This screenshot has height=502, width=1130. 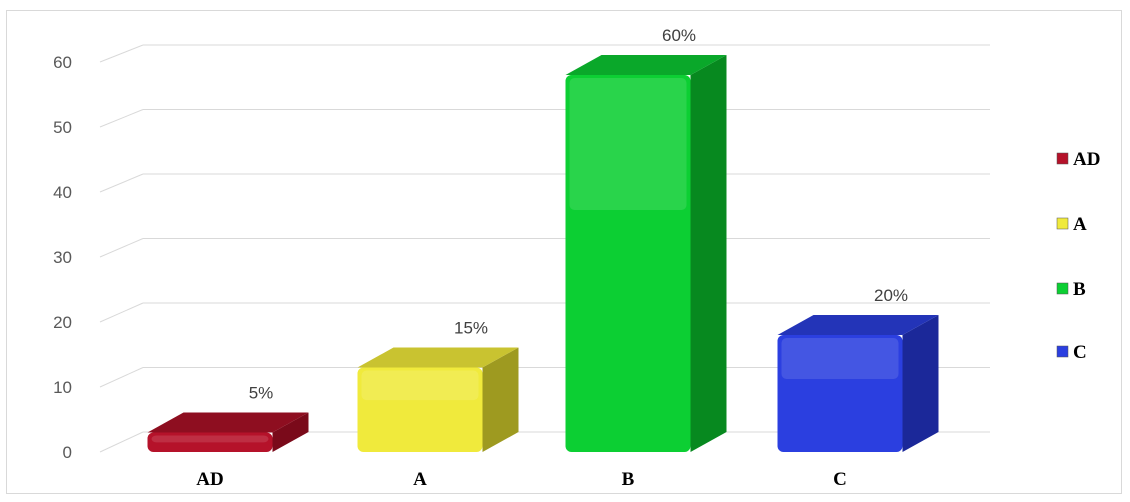 I want to click on y-tick-label: 20, so click(x=62, y=322).